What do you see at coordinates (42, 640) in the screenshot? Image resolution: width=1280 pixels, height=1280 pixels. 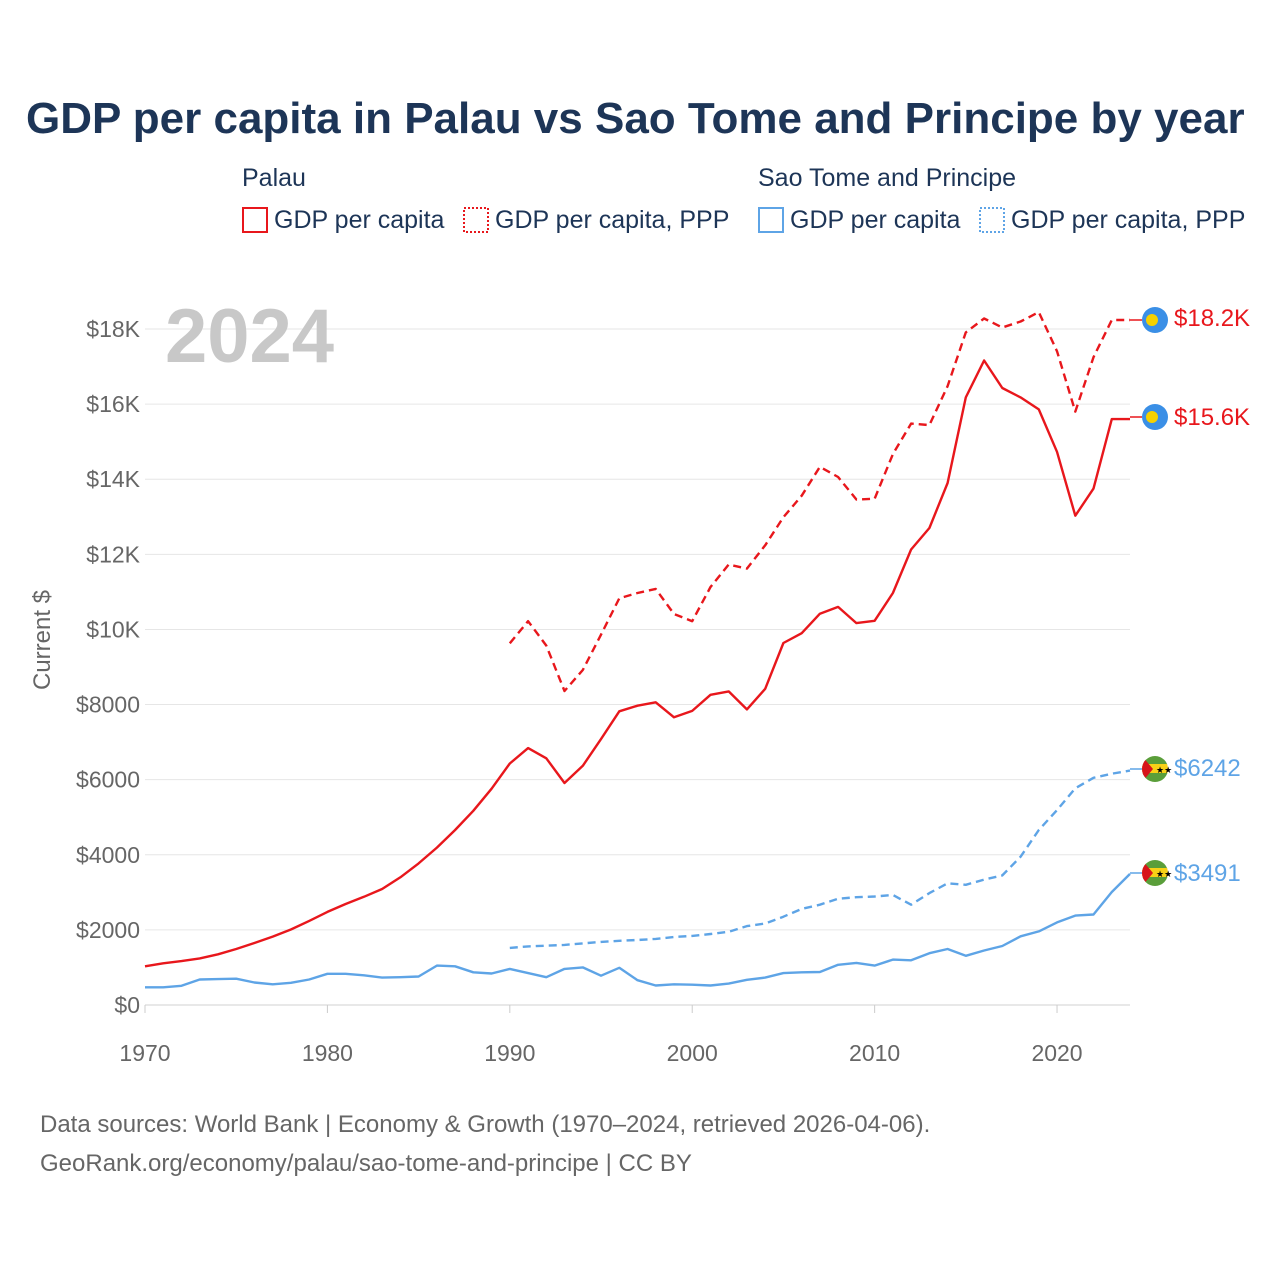 I see `y-axis-label: Current $` at bounding box center [42, 640].